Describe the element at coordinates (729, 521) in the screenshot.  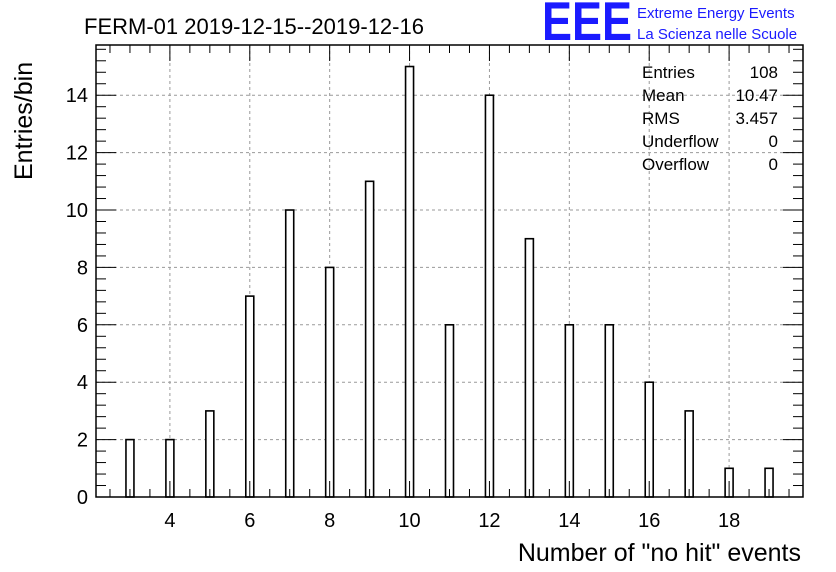
I see `x-tick-label: 18` at that location.